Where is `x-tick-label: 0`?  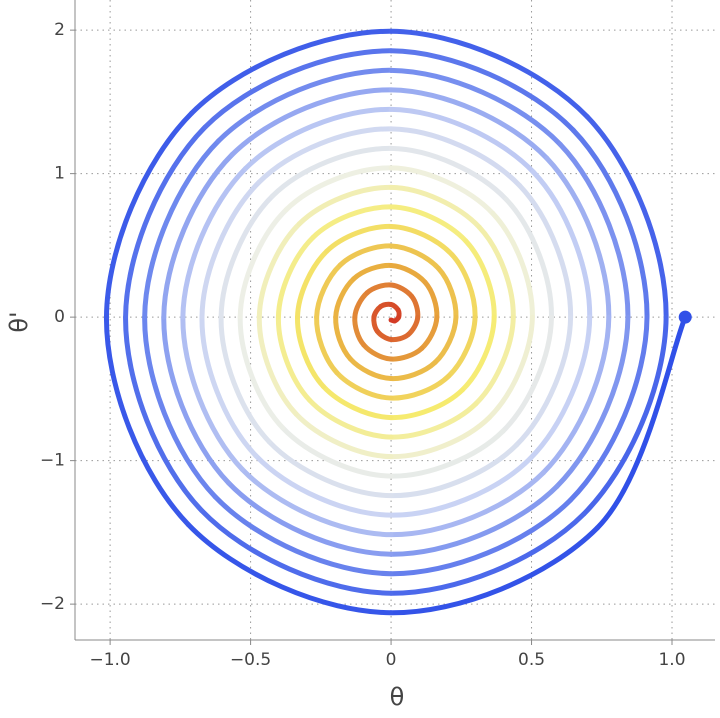 x-tick-label: 0 is located at coordinates (391, 660).